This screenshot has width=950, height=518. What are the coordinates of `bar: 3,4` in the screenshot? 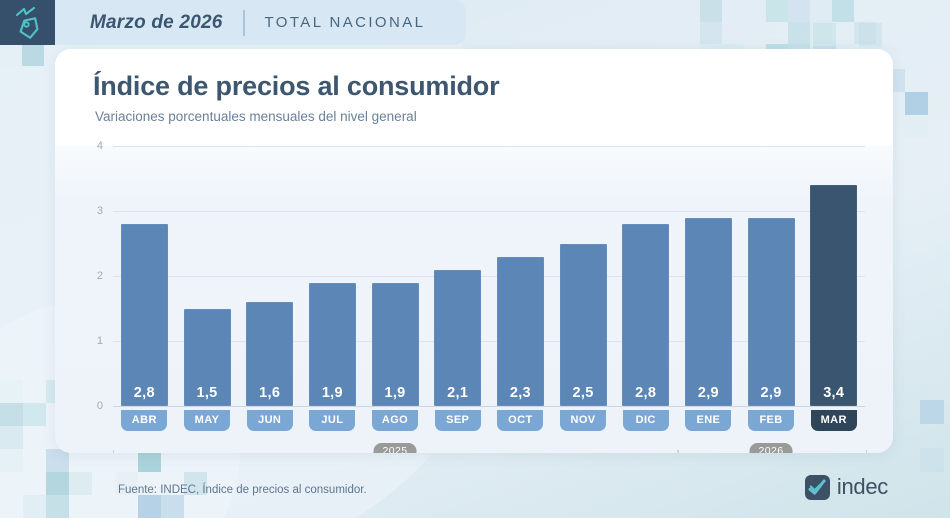 It's located at (834, 295).